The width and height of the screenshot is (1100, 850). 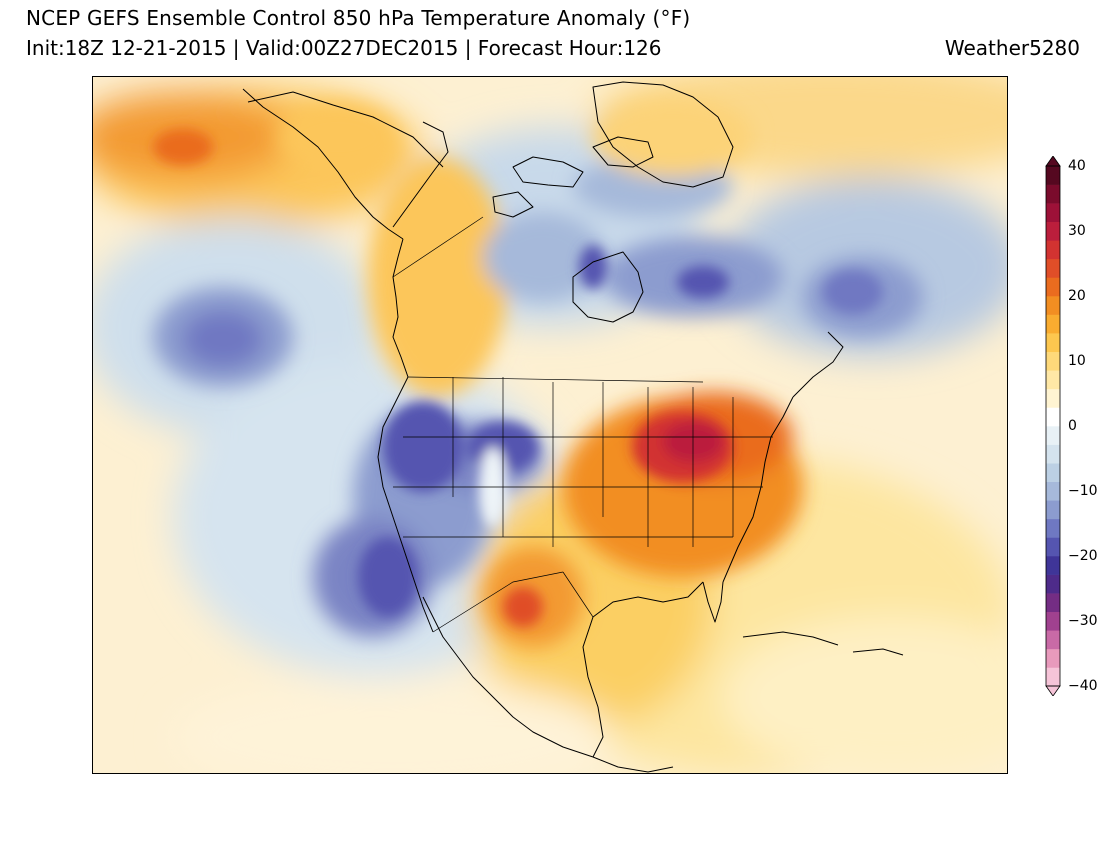 I want to click on colorbar-tick-label: 0, so click(x=1072, y=426).